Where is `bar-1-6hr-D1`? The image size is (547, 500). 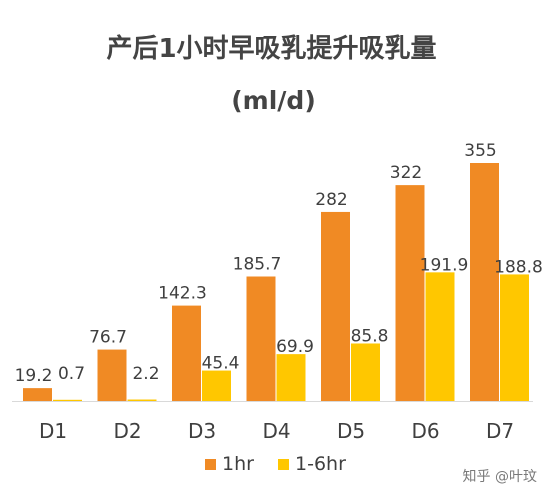
bar-1-6hr-D1 is located at coordinates (67, 400).